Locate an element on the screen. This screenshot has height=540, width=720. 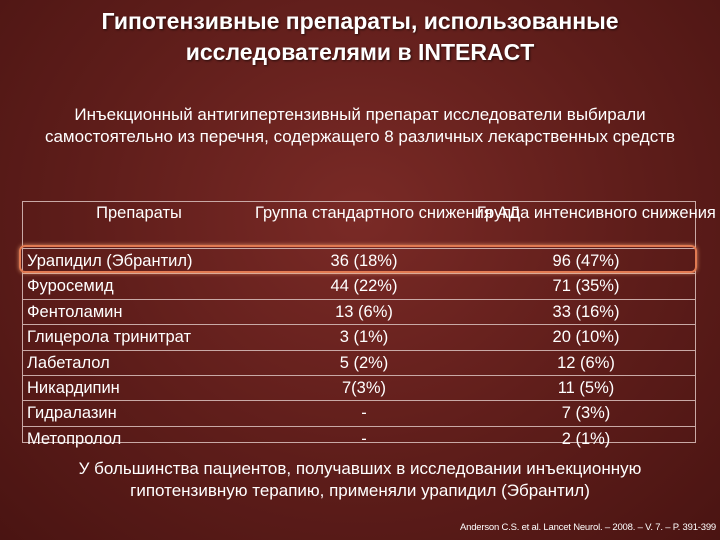
drug-name: Лабеталол is located at coordinates (137, 363).